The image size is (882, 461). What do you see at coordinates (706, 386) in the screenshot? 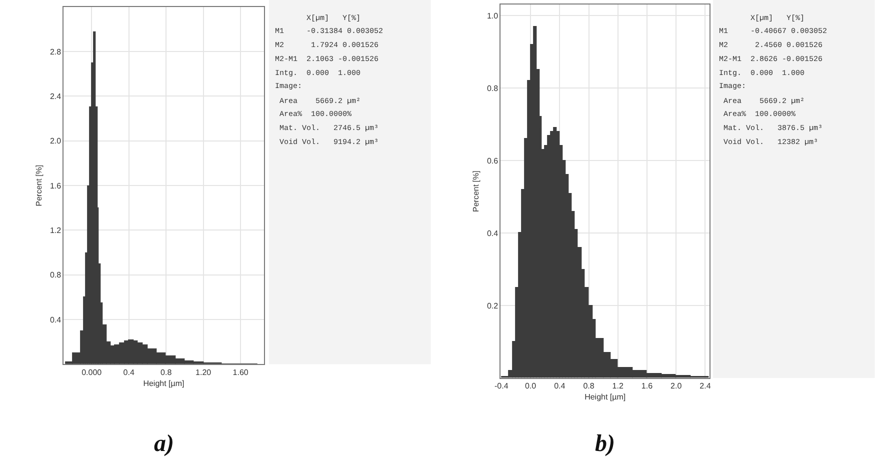
I see `x-tick-label: 2.4` at bounding box center [706, 386].